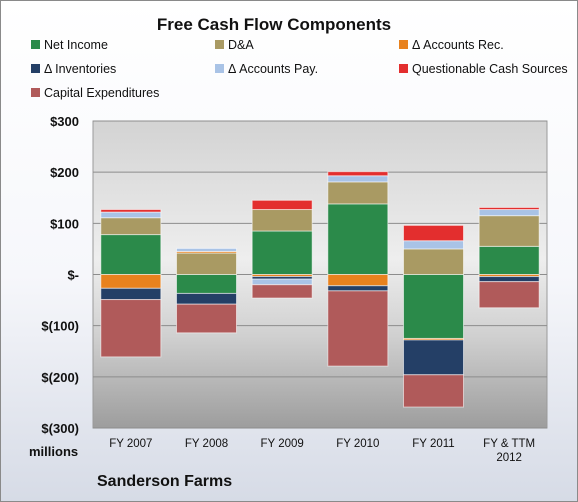 This screenshot has width=578, height=502. I want to click on y-tick-label: $(300), so click(60, 428).